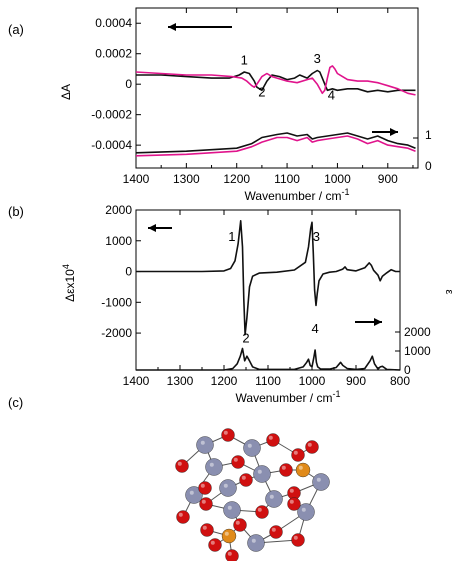  Describe the element at coordinates (224, 381) in the screenshot. I see `chart-b-xtick-label: 1200` at that location.